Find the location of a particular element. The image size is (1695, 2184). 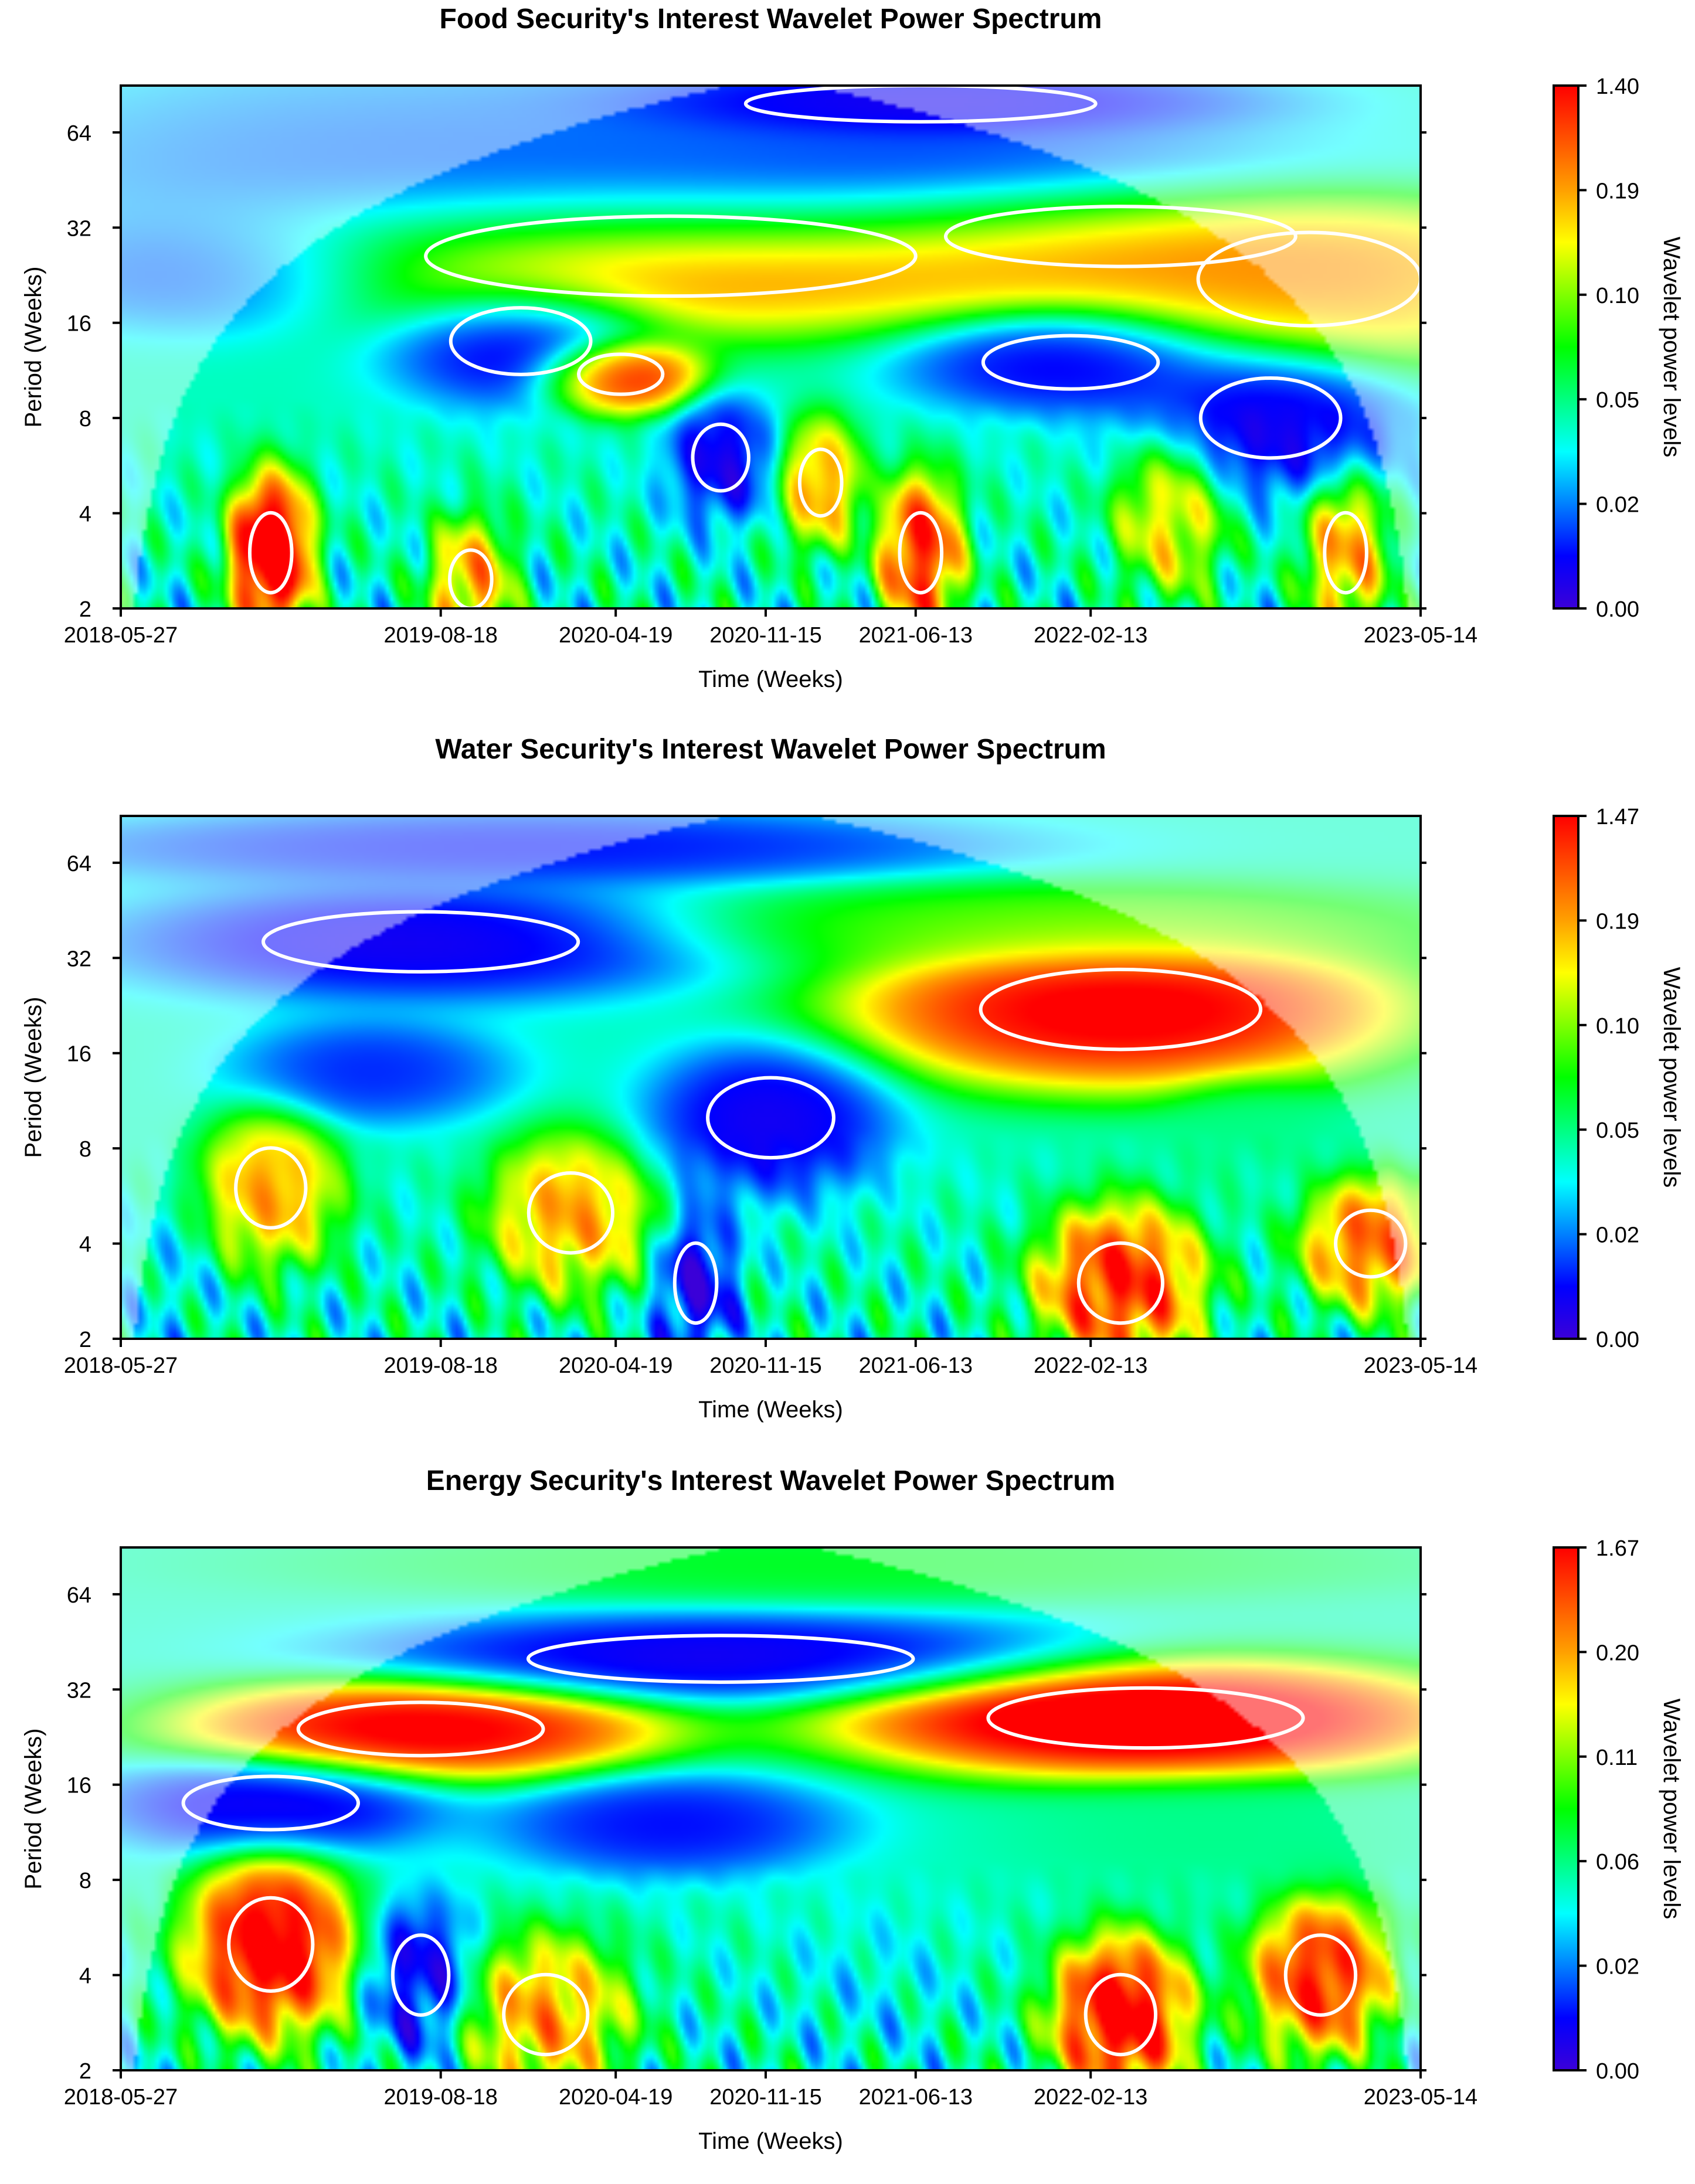

colorbar-tick-label: 0.20 is located at coordinates (1617, 1653).